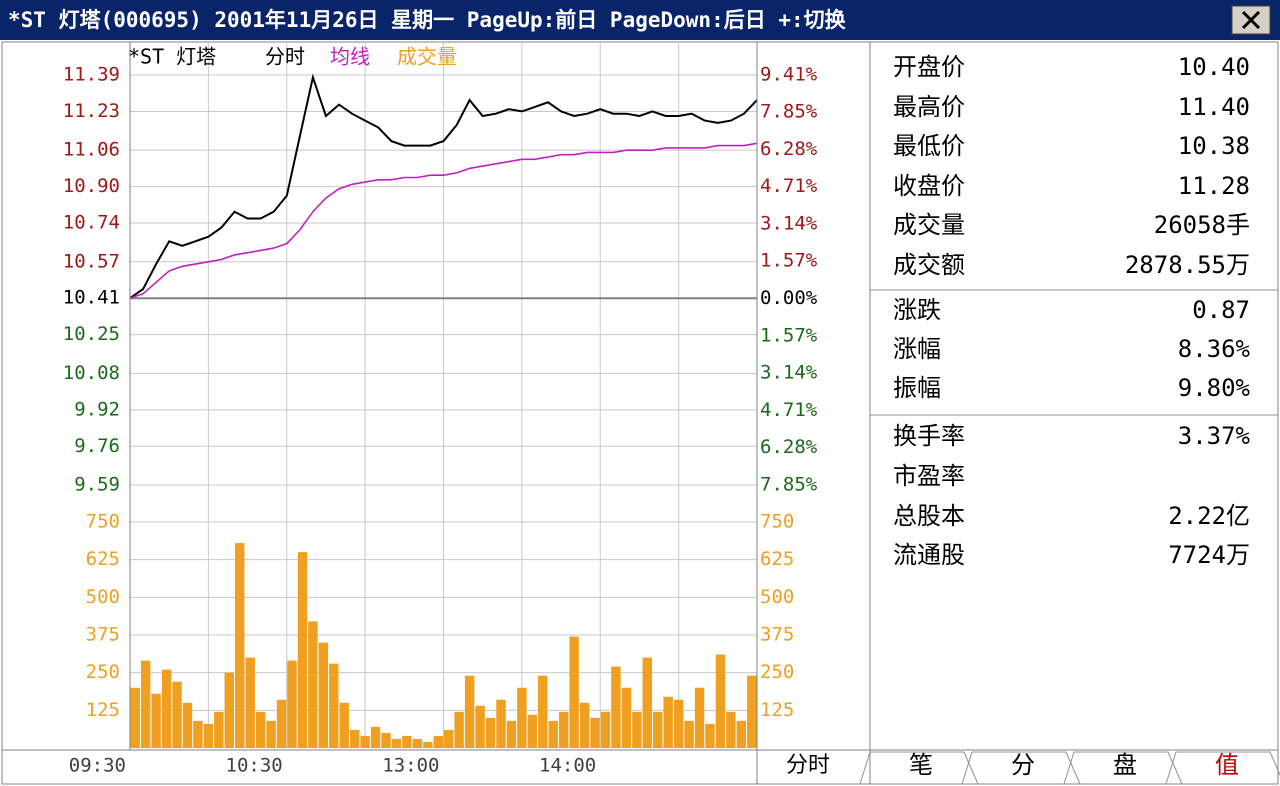  What do you see at coordinates (91, 373) in the screenshot?
I see `y-tick-label: 10.08` at bounding box center [91, 373].